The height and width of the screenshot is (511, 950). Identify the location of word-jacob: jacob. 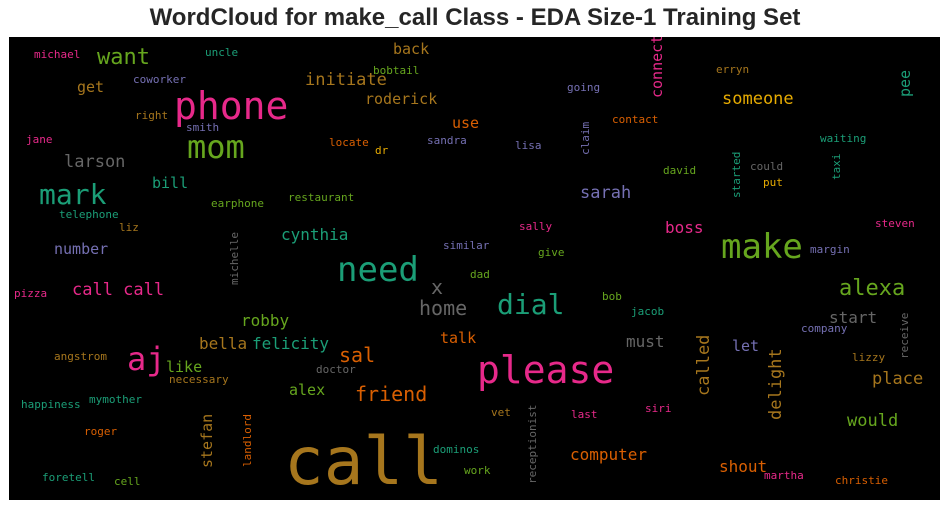
(648, 311).